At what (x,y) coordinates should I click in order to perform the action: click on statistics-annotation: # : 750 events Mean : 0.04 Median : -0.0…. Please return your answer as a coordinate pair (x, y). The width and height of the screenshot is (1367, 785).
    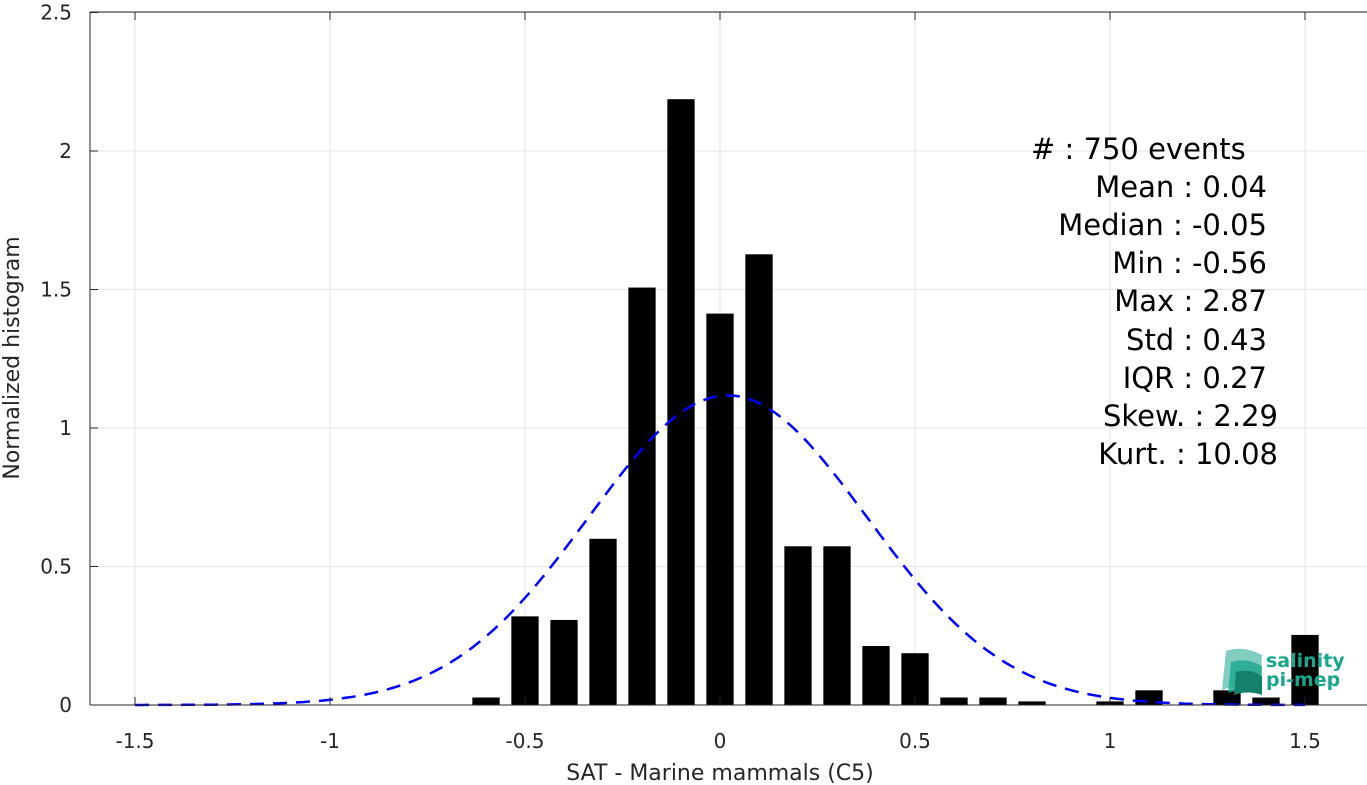
    Looking at the image, I should click on (1154, 301).